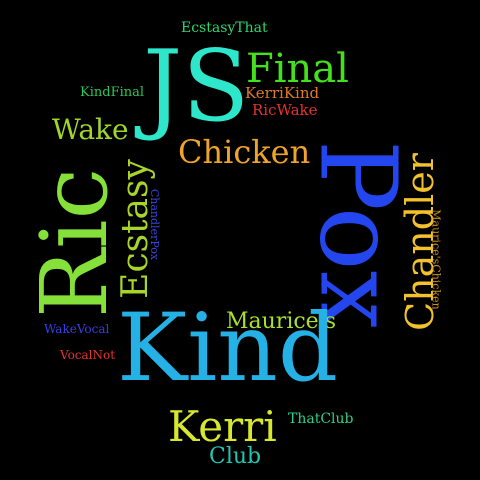  What do you see at coordinates (196, 87) in the screenshot?
I see `word-js: JS` at bounding box center [196, 87].